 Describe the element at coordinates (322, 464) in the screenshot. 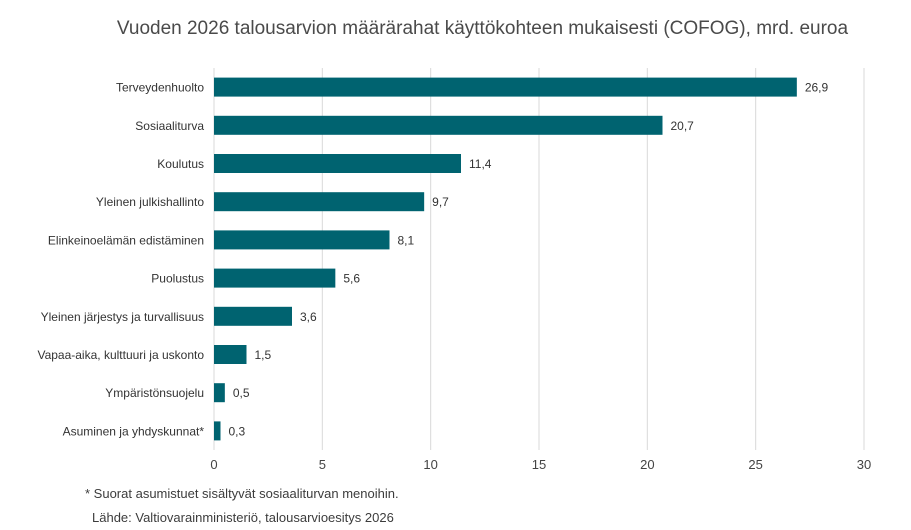

I see `x-tick-label: 5` at that location.